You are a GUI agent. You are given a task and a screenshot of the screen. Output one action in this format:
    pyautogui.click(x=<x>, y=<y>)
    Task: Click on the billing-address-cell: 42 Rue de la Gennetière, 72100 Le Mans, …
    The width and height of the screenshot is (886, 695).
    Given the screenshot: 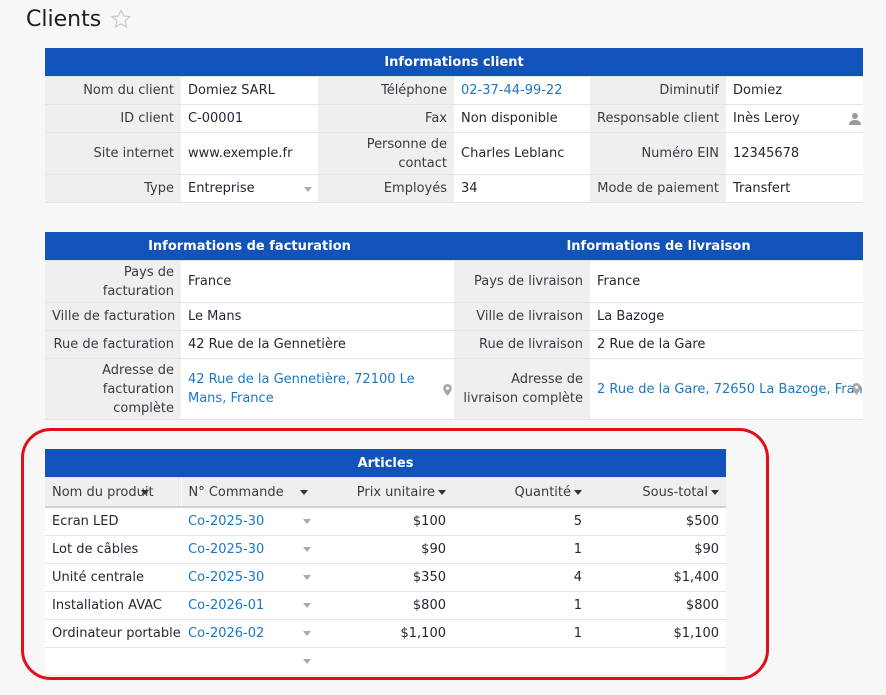 What is the action you would take?
    pyautogui.click(x=318, y=389)
    